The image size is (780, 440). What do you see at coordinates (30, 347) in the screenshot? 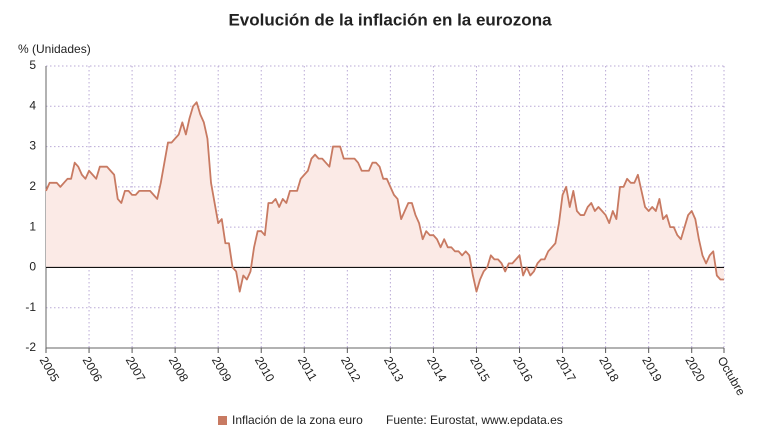
I see `y-tick-label: -2` at bounding box center [30, 347].